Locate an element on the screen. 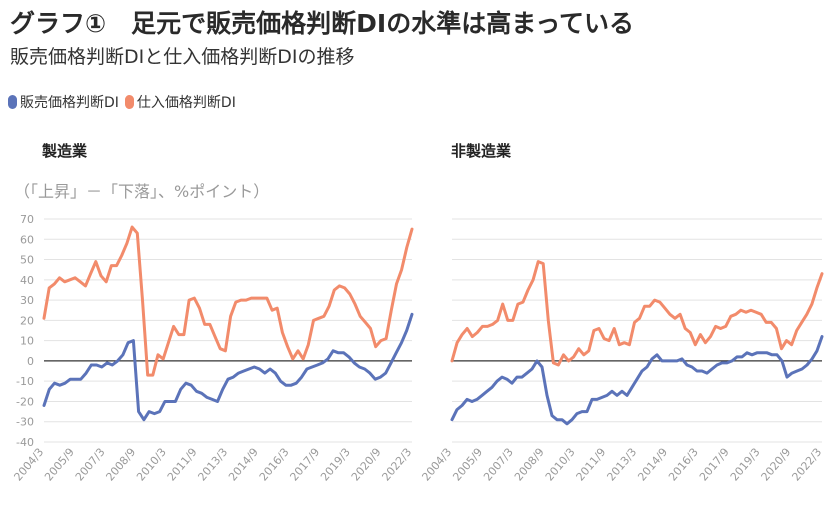  legend-item-sales: 販売価格判断DI is located at coordinates (63, 102).